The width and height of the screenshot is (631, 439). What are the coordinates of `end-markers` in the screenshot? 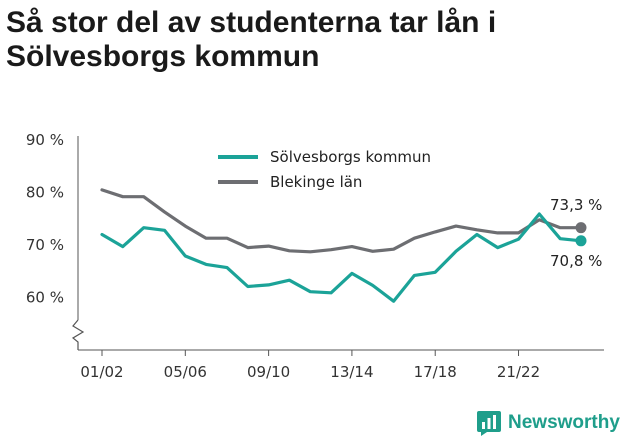 It's located at (581, 234).